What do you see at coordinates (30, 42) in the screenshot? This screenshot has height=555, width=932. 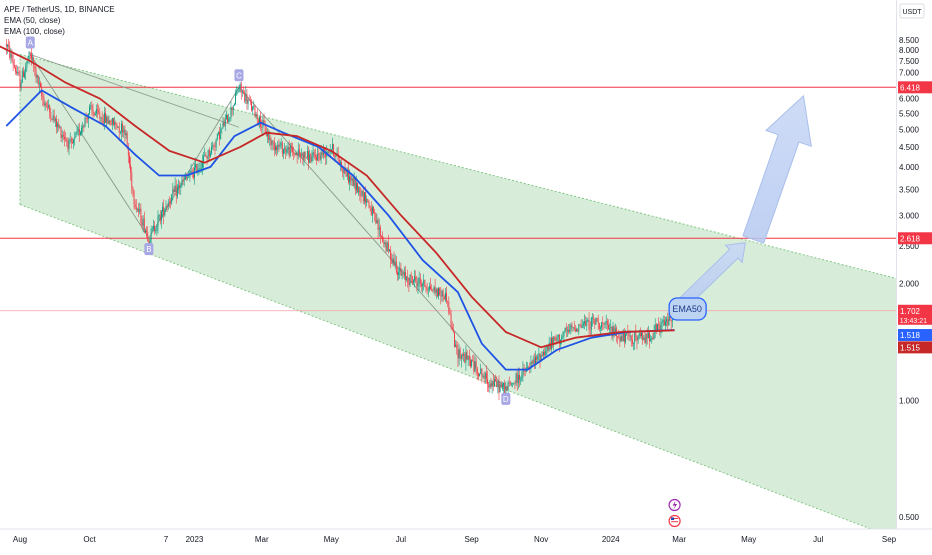 I see `pattern-label-a: A` at bounding box center [30, 42].